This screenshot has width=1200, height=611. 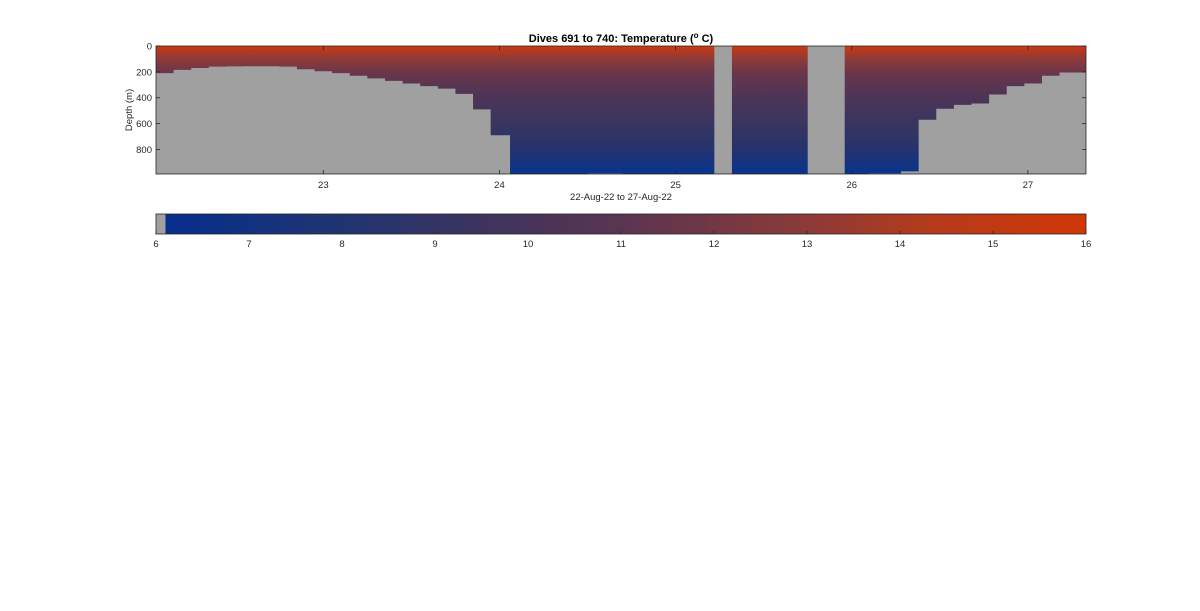 I want to click on y-axis-label: Depth (m), so click(x=129, y=110).